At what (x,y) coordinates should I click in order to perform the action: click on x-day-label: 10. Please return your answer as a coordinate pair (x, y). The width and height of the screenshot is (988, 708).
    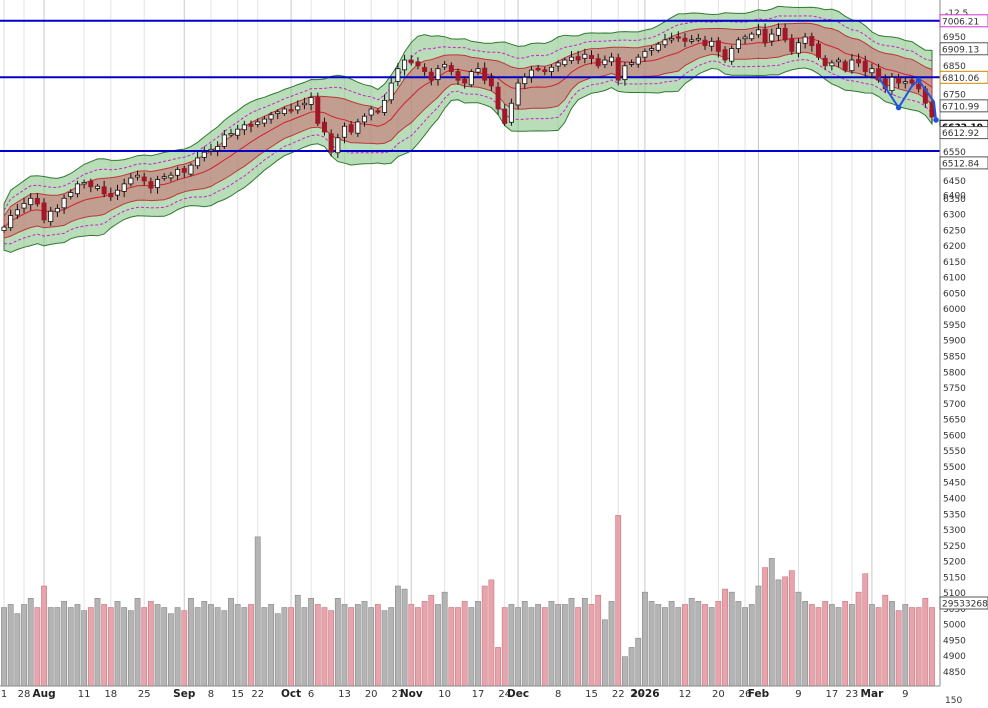
    Looking at the image, I should click on (444, 694).